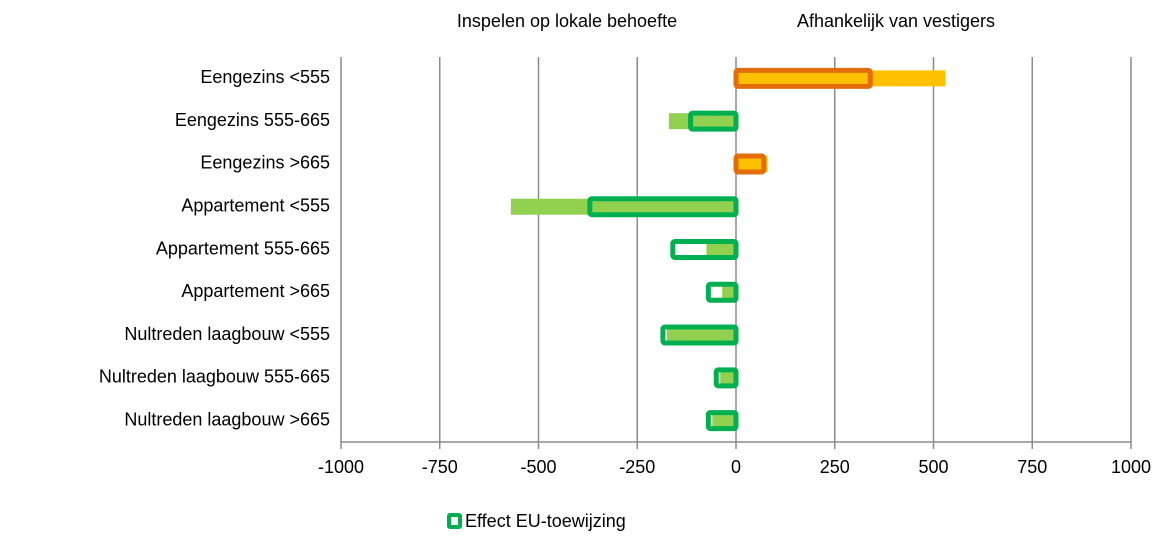  What do you see at coordinates (567, 21) in the screenshot?
I see `annotation: Inspelen op lokale behoefte` at bounding box center [567, 21].